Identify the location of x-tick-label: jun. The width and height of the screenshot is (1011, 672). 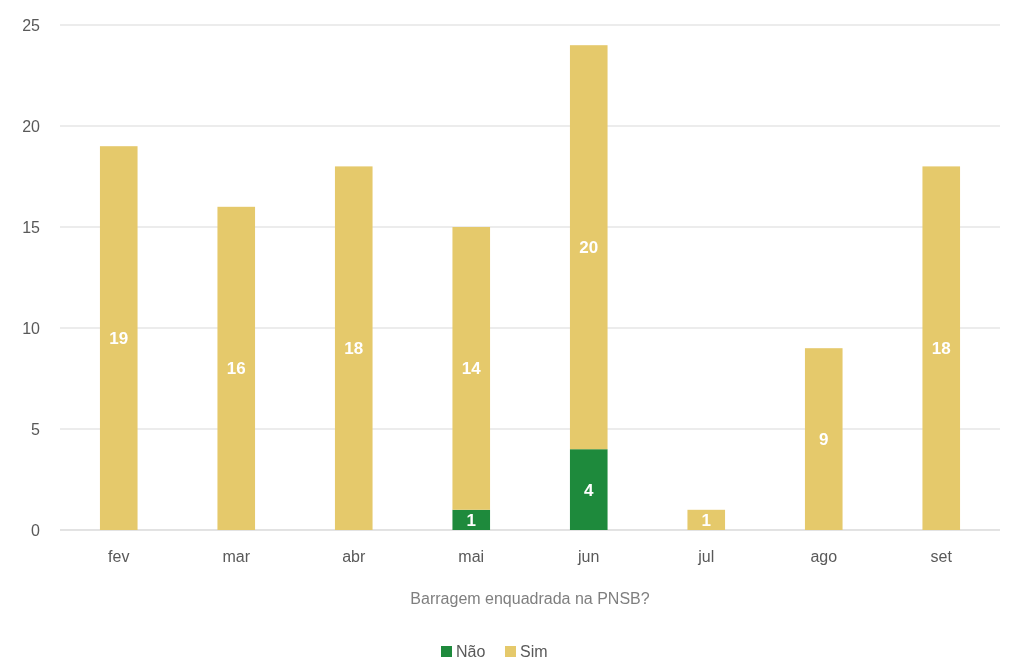
(588, 556).